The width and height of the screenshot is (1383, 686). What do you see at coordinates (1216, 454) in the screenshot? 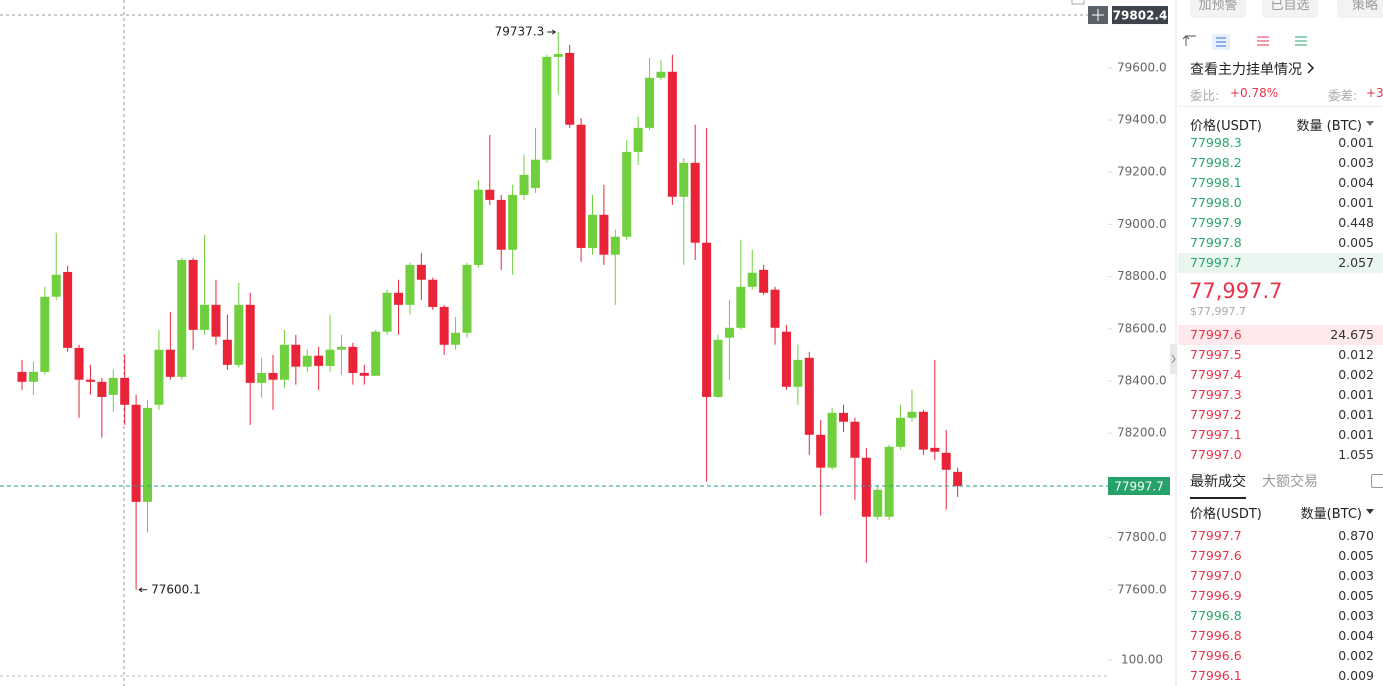
I see `row-price: 77997.0` at bounding box center [1216, 454].